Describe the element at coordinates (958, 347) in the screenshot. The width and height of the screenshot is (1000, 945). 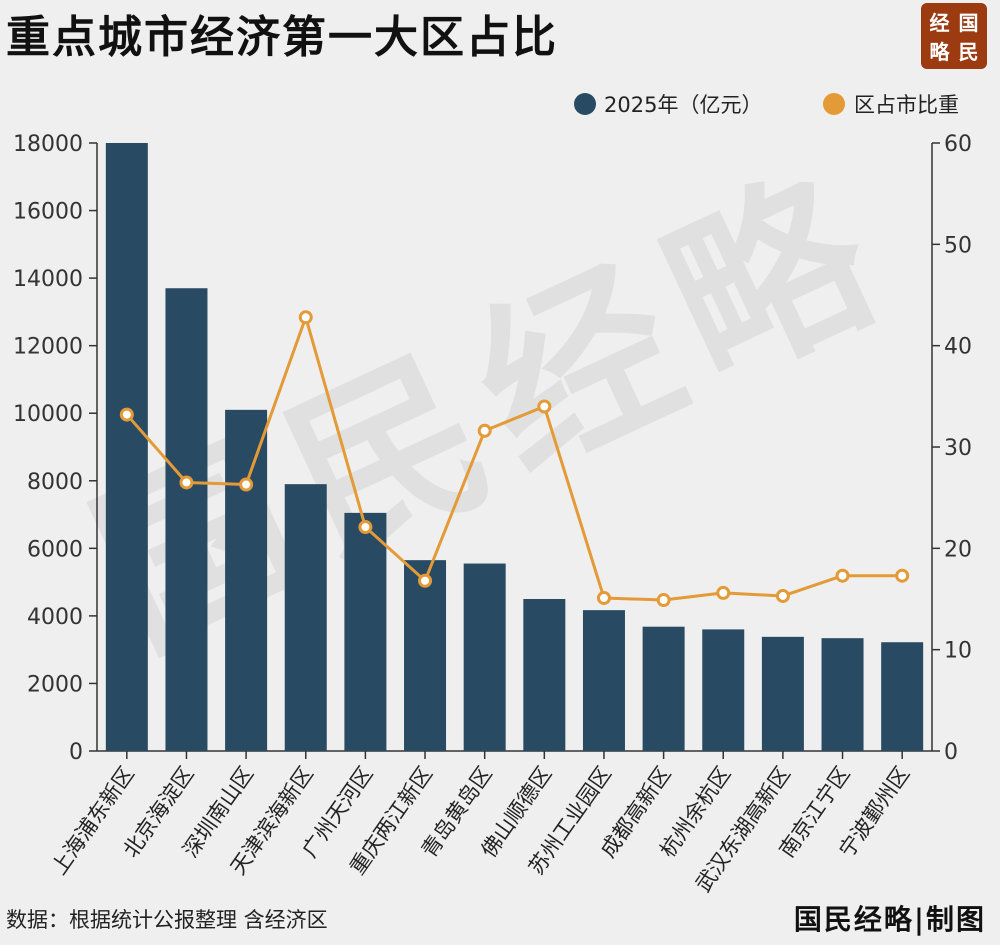
I see `right-tick-label: 40` at that location.